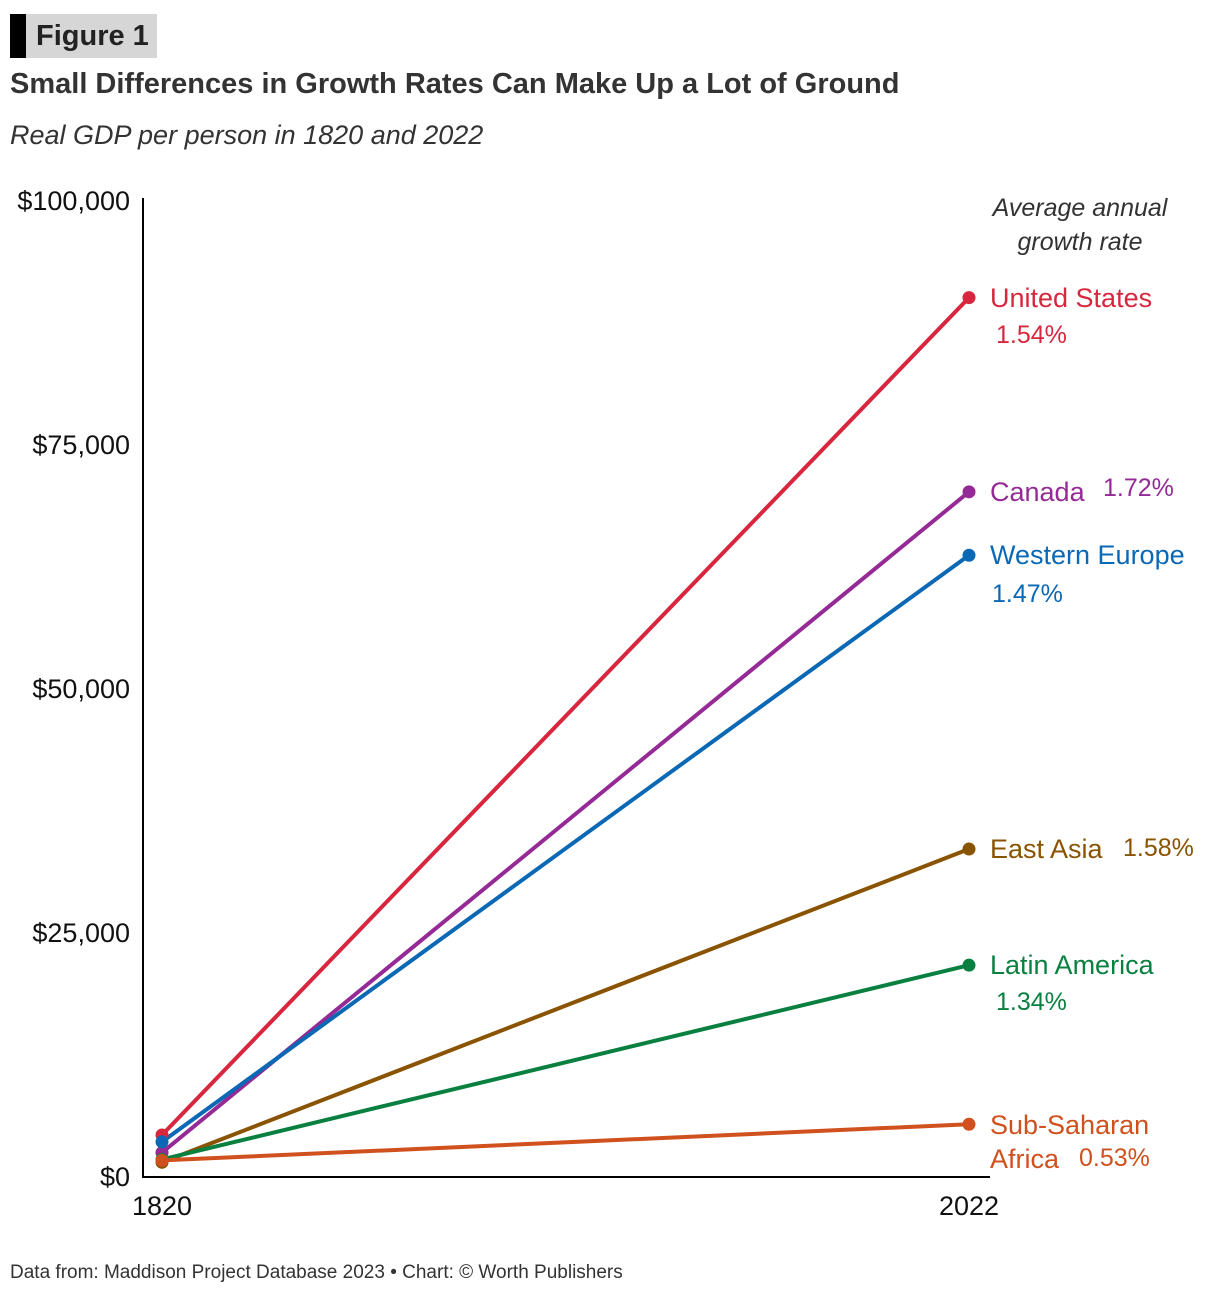  I want to click on series-label: East Asia, so click(1047, 849).